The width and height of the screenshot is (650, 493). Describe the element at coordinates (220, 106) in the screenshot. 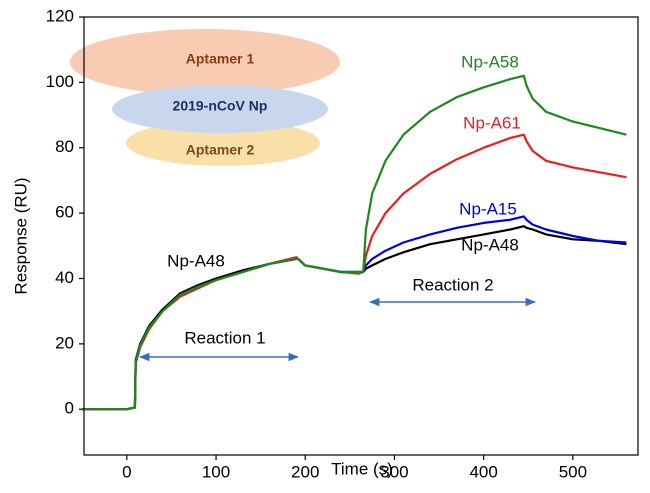

I see `inset-label: 2019-nCoV Np` at that location.